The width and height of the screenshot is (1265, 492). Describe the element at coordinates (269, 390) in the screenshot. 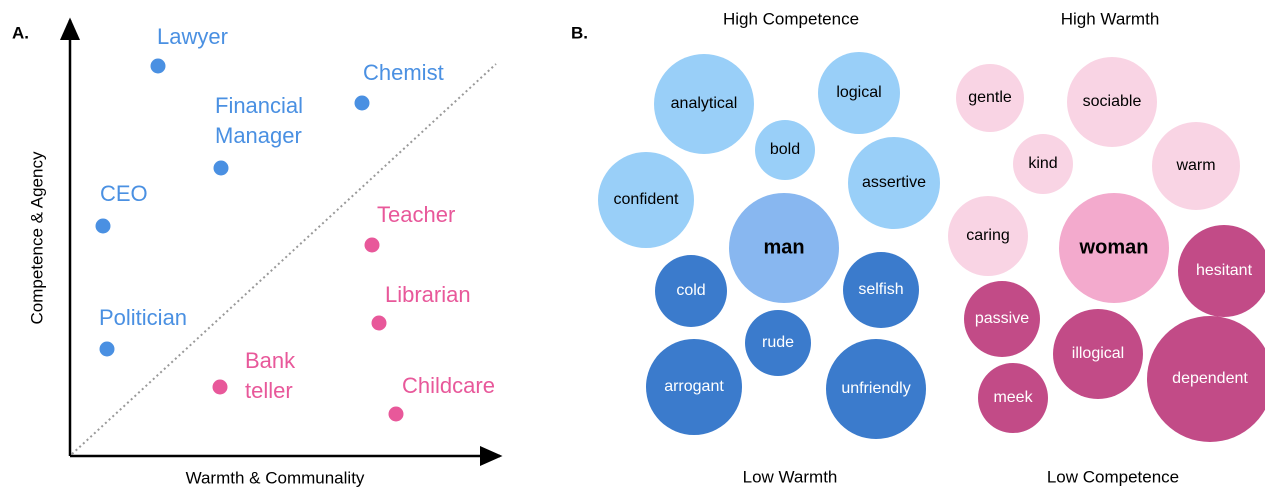

I see `point-label: teller` at that location.